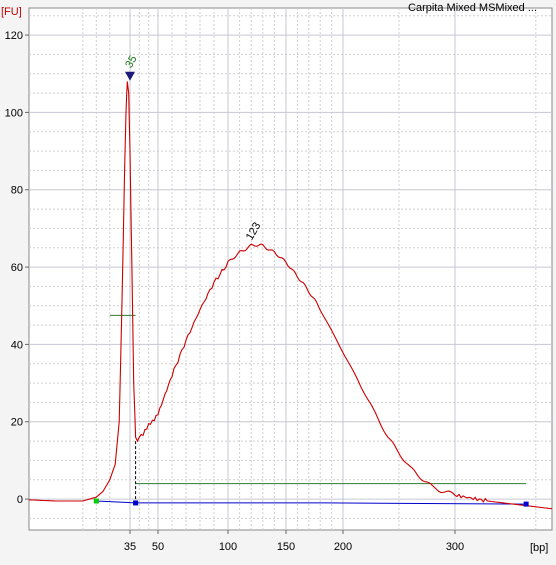 This screenshot has width=556, height=565. Describe the element at coordinates (539, 548) in the screenshot. I see `x-axis-unit: [bp]` at that location.